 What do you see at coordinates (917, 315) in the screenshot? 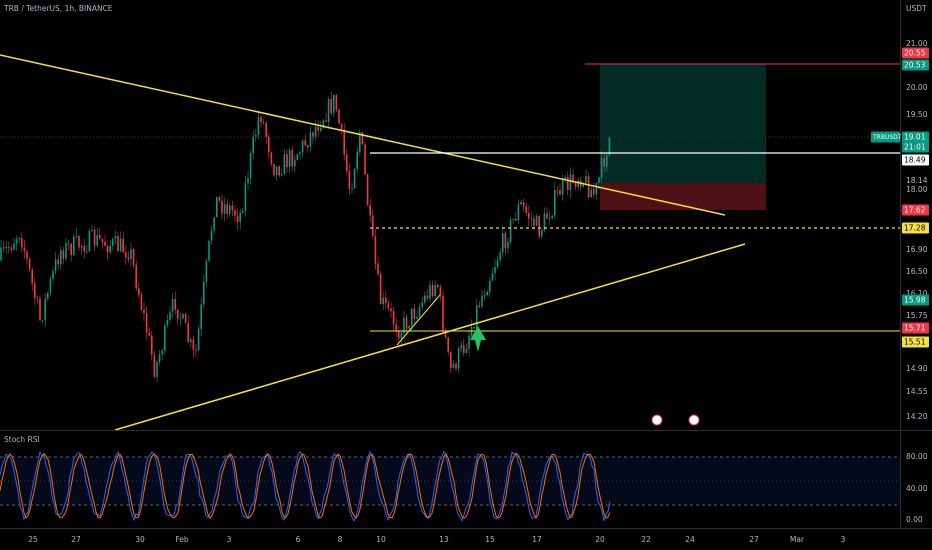
I see `price-label: 15.75` at bounding box center [917, 315].